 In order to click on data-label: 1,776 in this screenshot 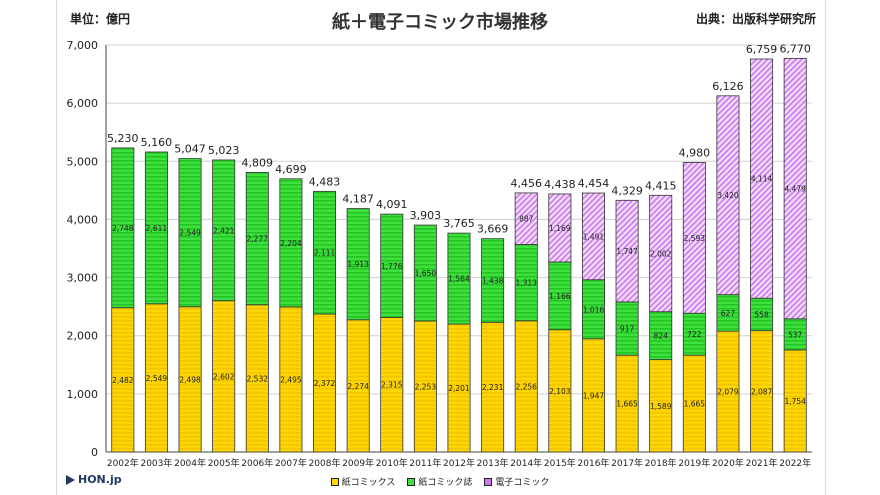, I will do `click(392, 266)`.